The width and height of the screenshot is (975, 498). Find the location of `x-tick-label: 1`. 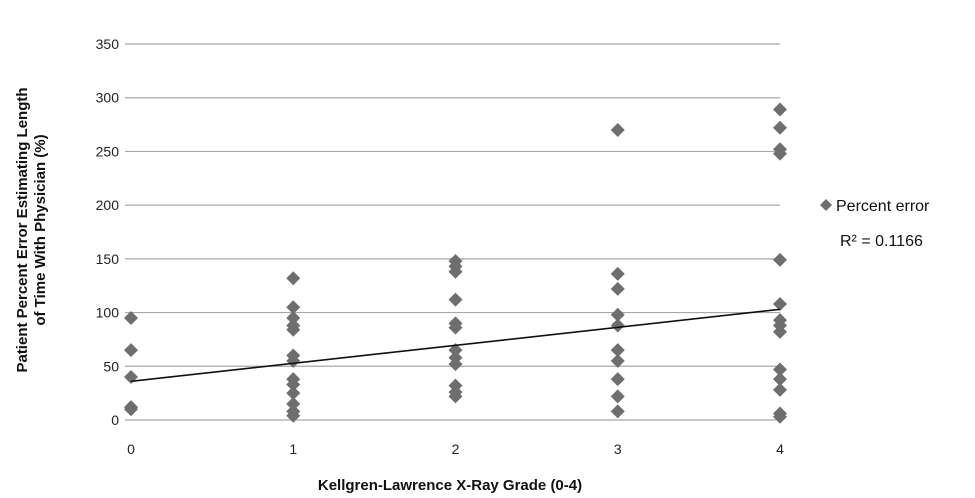

x-tick-label: 1 is located at coordinates (293, 449).